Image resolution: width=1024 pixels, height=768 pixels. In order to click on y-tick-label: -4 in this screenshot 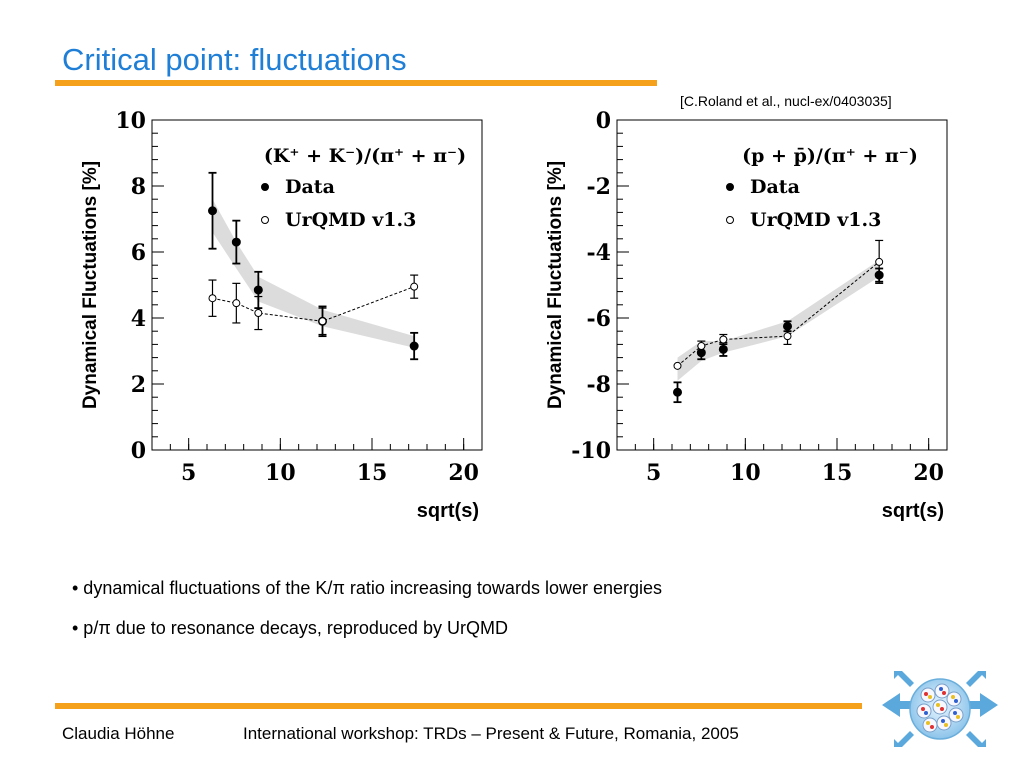, I will do `click(599, 253)`.